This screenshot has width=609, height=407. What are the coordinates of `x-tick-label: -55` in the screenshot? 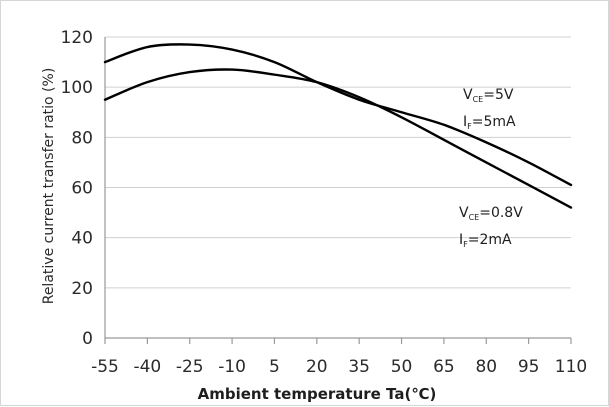 It's located at (105, 367).